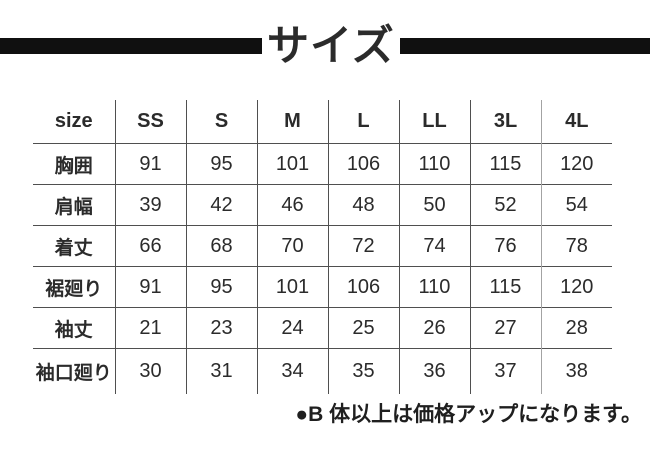 The image size is (650, 458). I want to click on header-cell-3l: 3L, so click(505, 122).